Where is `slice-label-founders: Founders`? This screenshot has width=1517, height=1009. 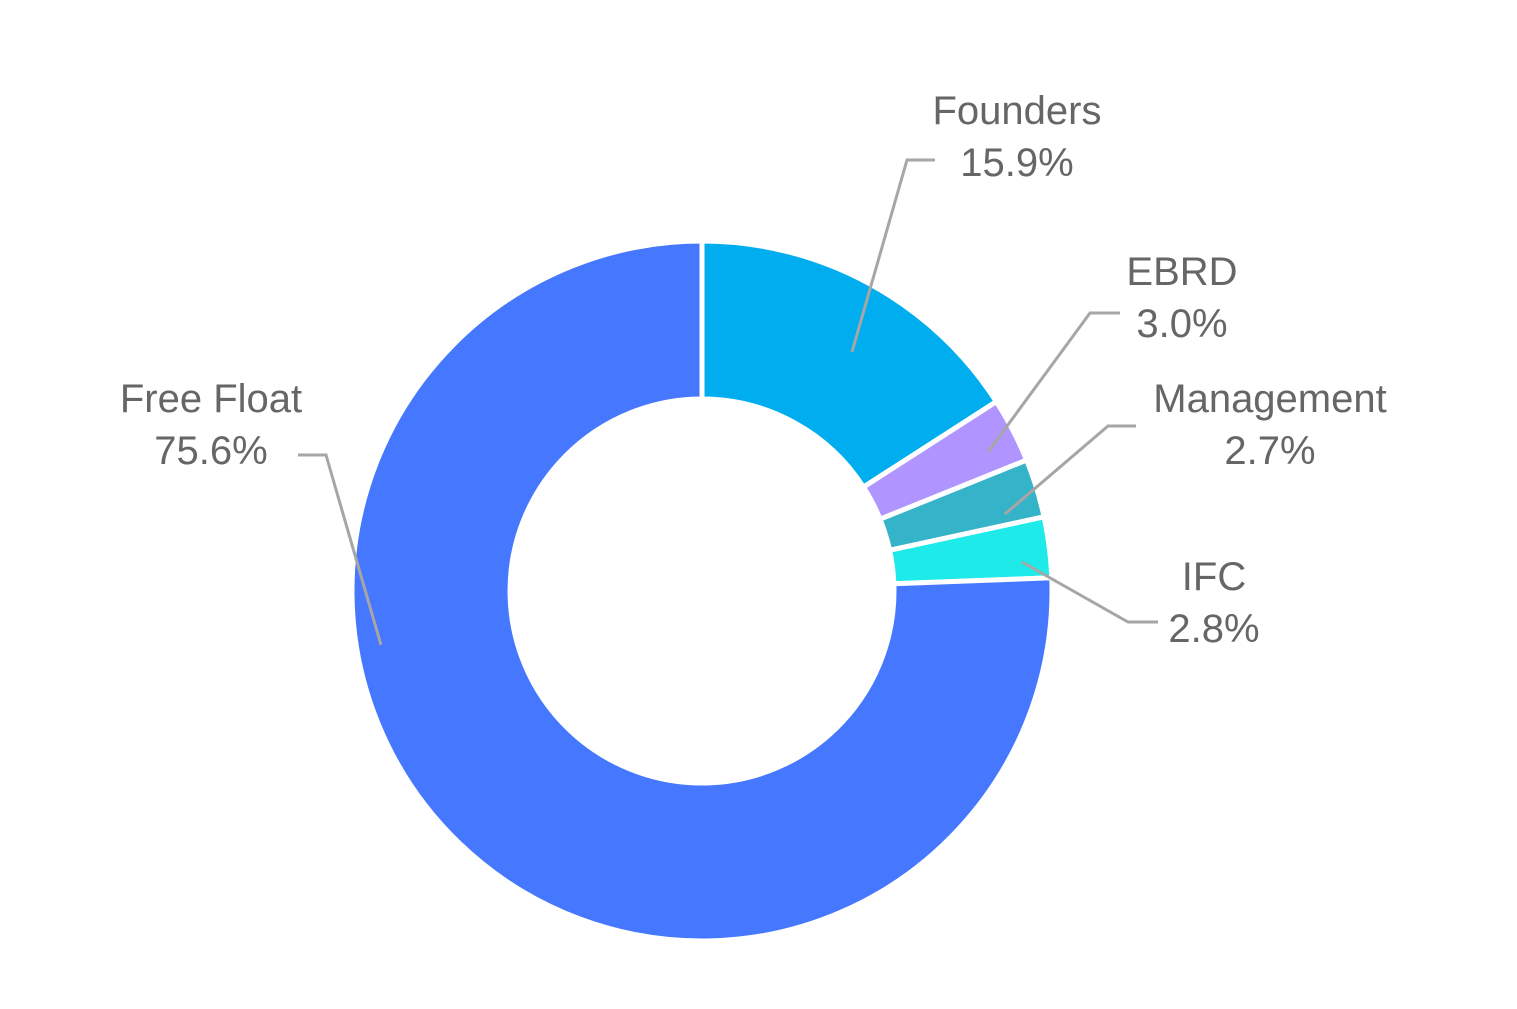 slice-label-founders: Founders is located at coordinates (1017, 111).